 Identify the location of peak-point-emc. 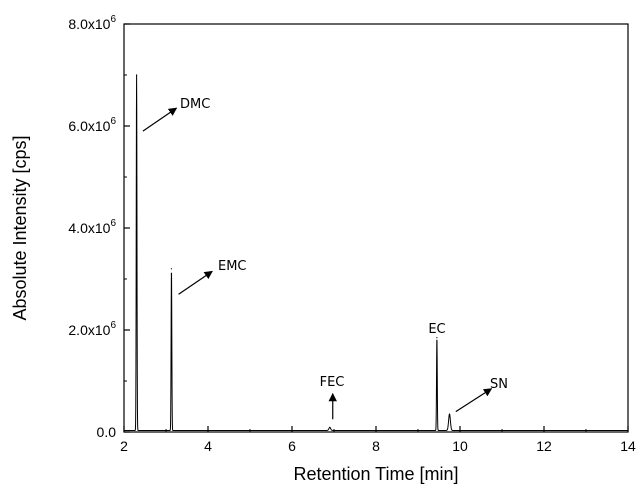
(171, 269).